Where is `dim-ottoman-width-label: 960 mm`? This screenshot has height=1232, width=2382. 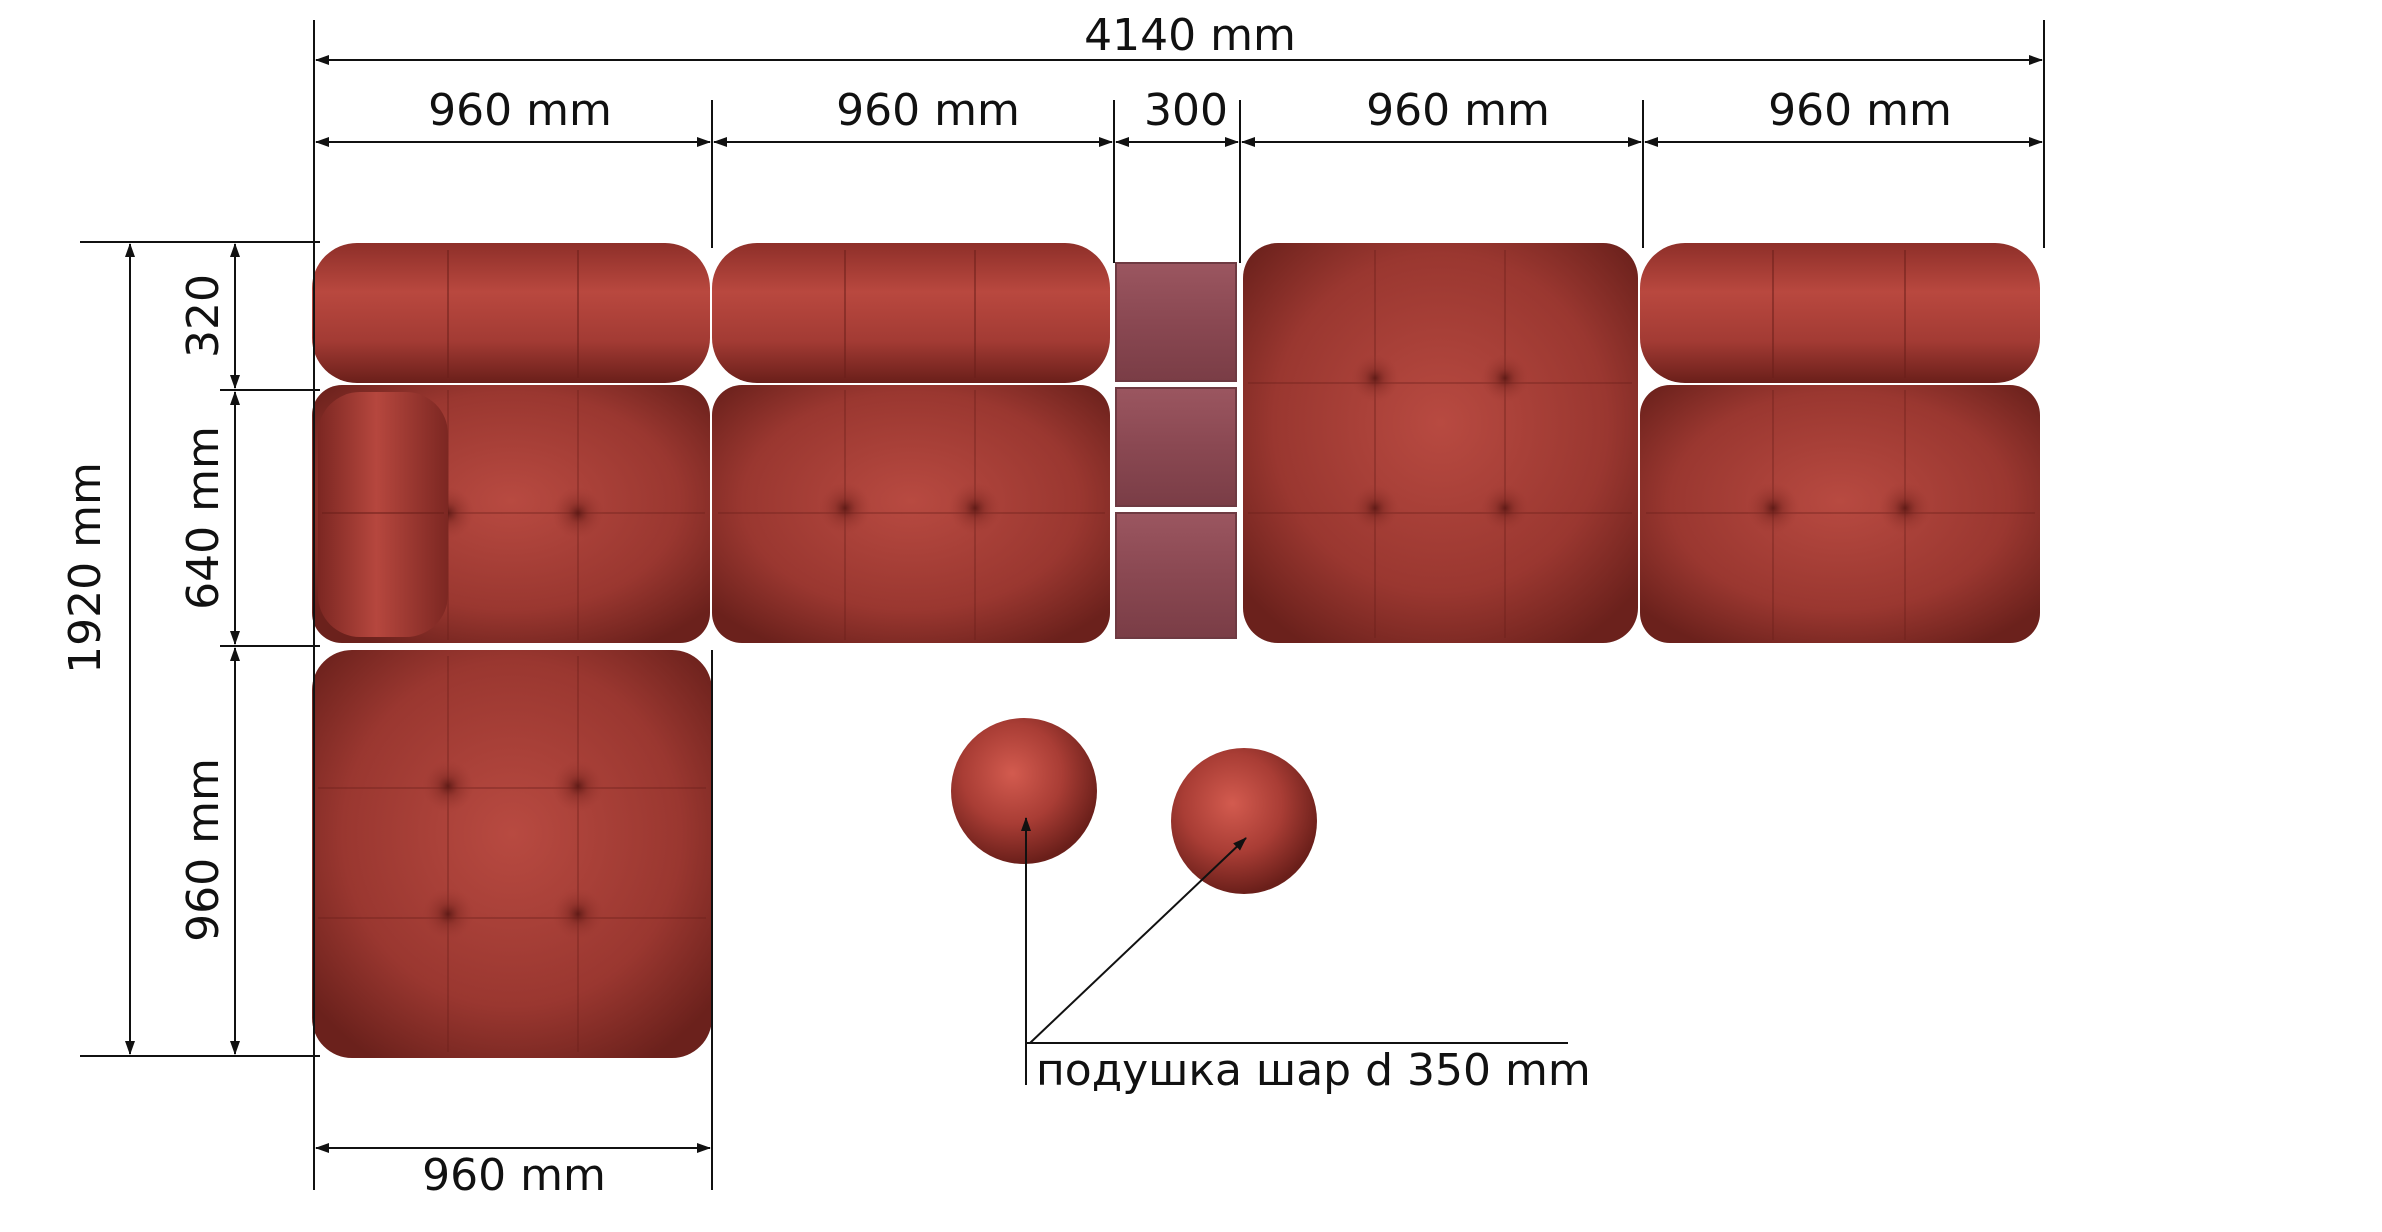 dim-ottoman-width-label: 960 mm is located at coordinates (514, 1175).